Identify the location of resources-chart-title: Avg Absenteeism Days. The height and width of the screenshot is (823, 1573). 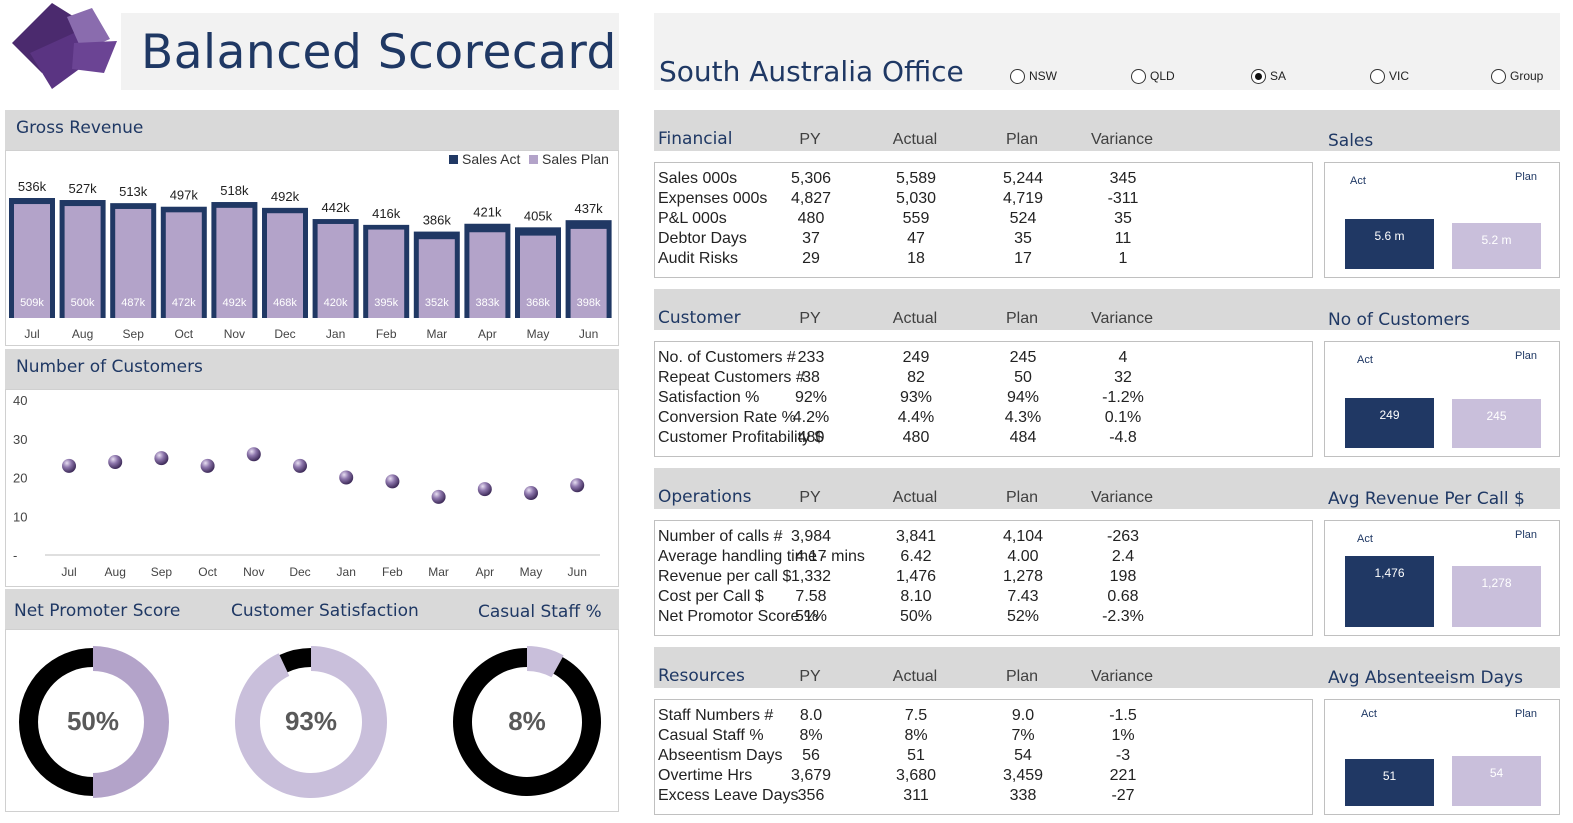
(1425, 678).